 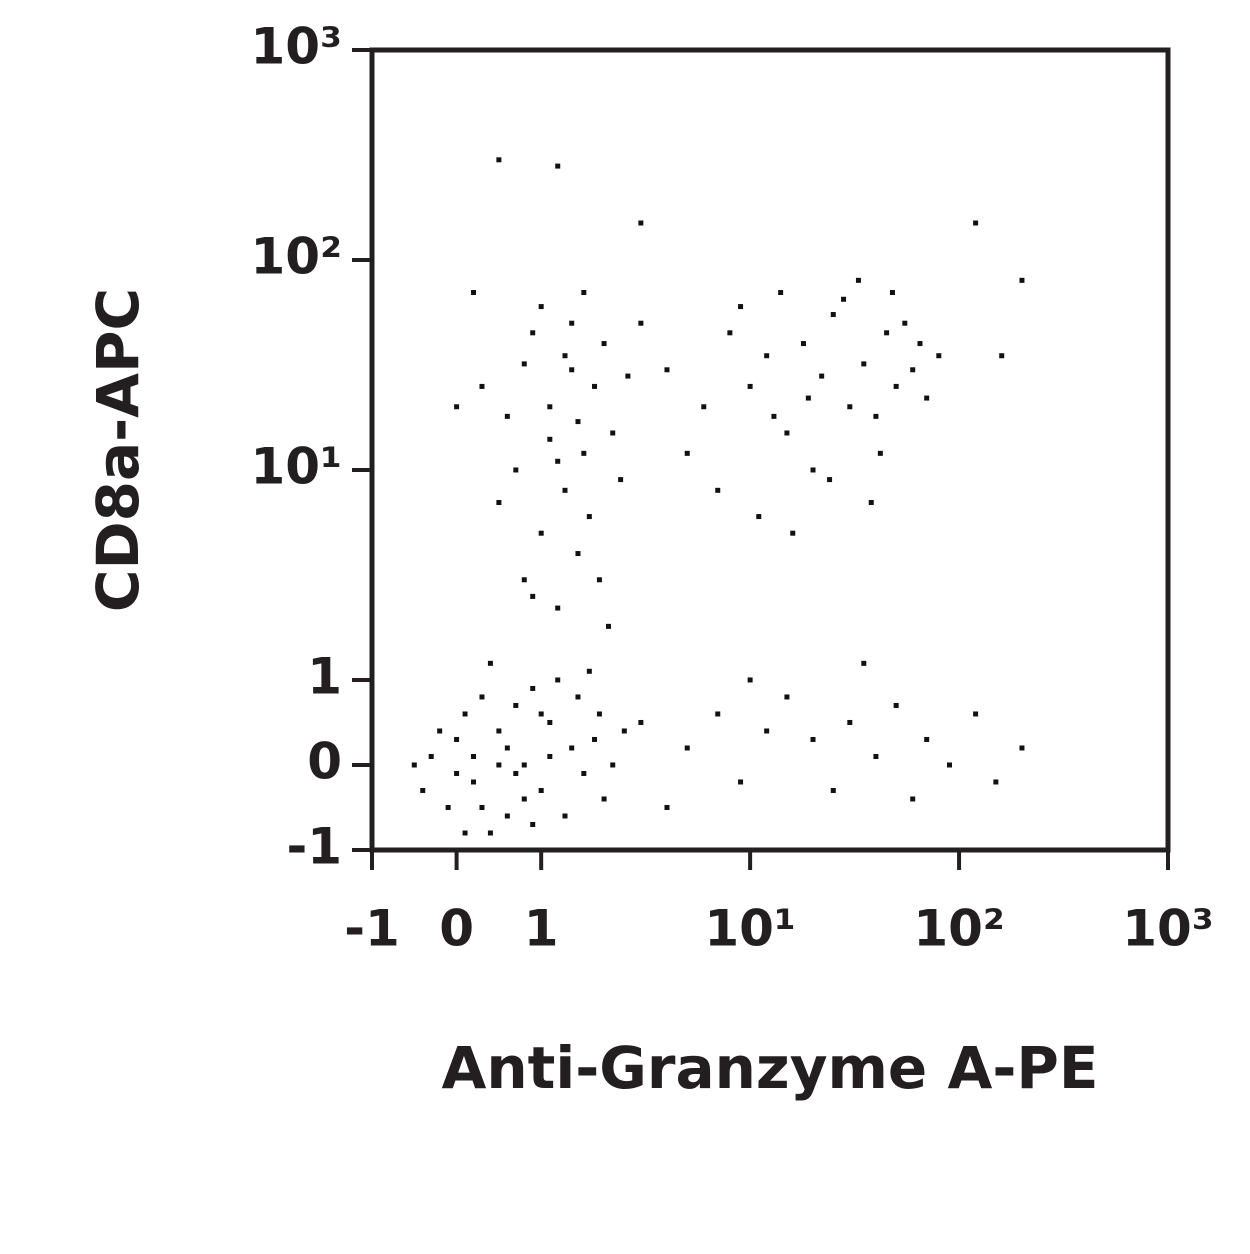 I want to click on x-tick-label: 1, so click(x=541, y=929).